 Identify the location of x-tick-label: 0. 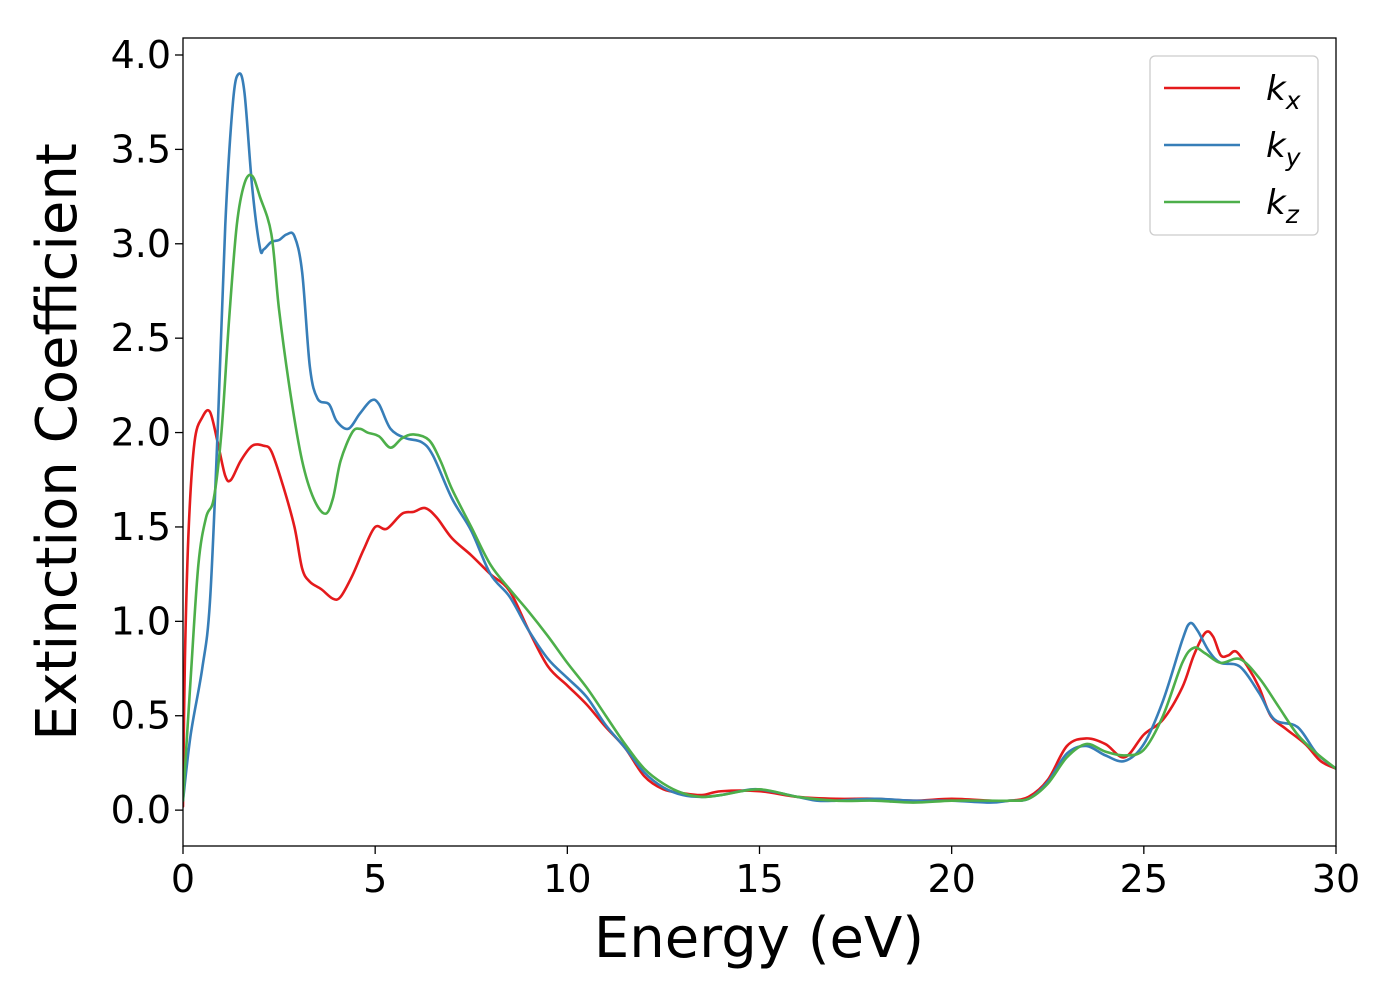
(183, 879).